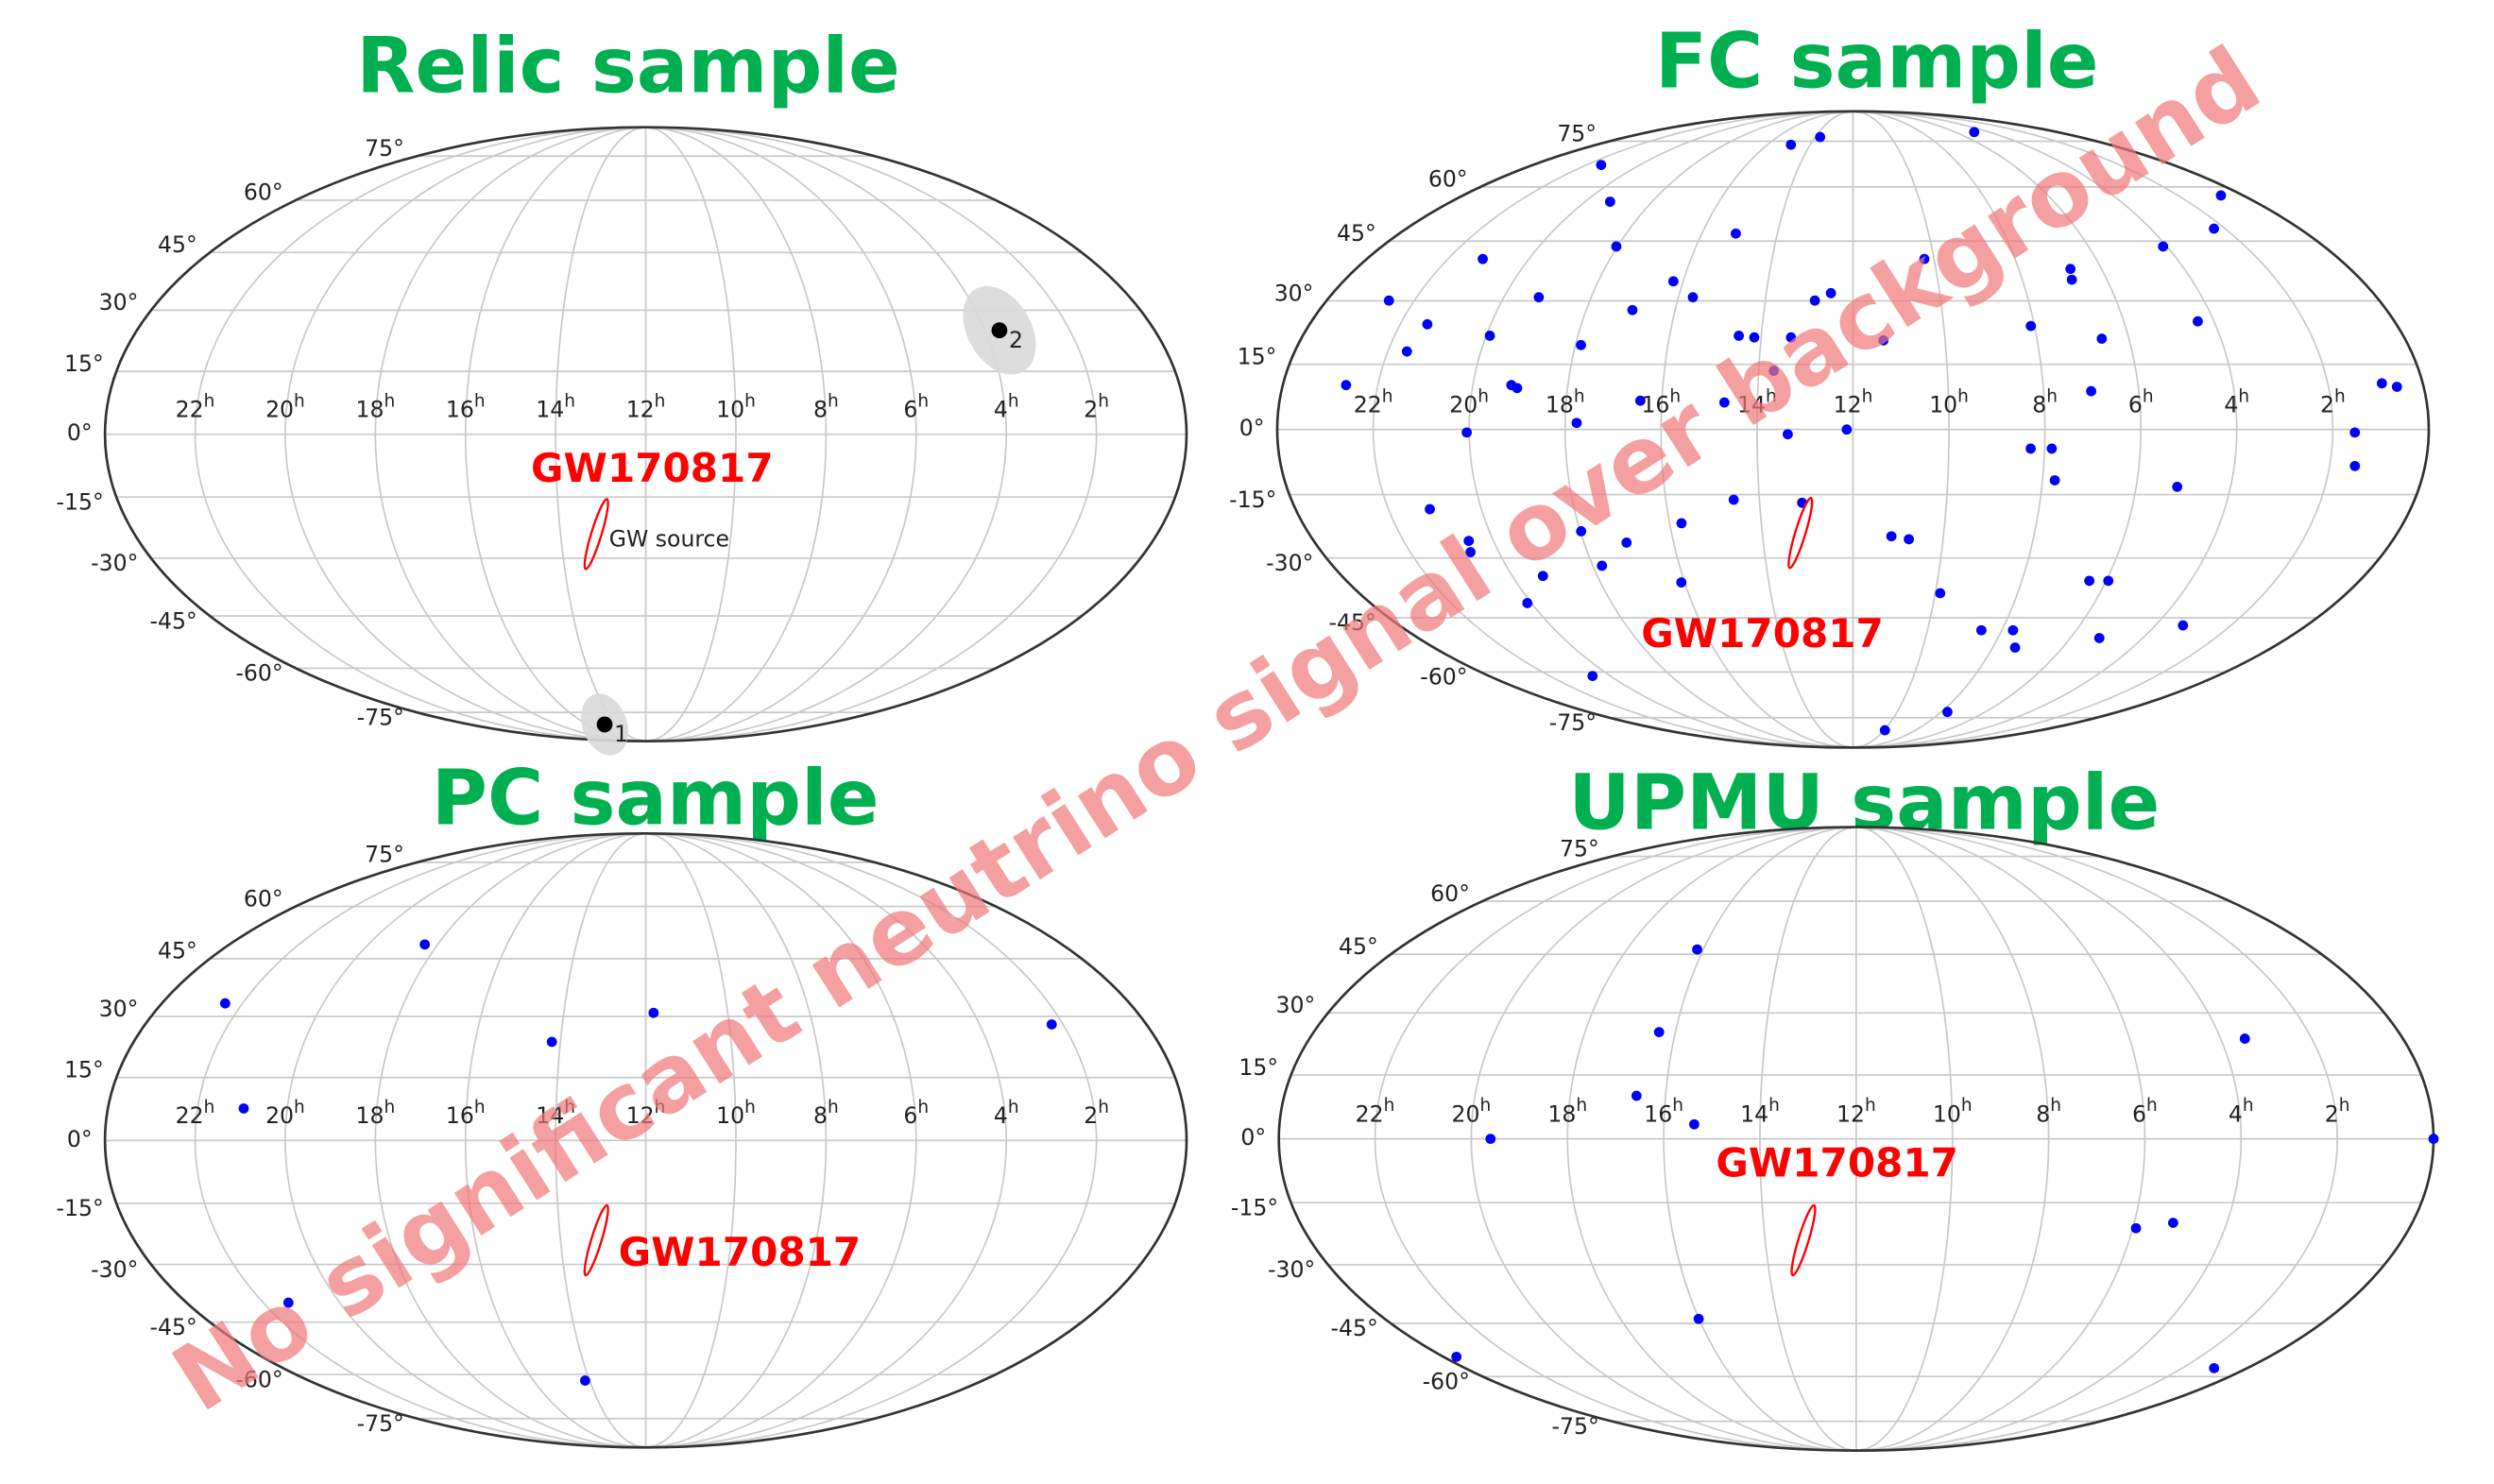 This screenshot has height=1484, width=2494. I want to click on x-tick-label: 8h, so click(826, 1112).